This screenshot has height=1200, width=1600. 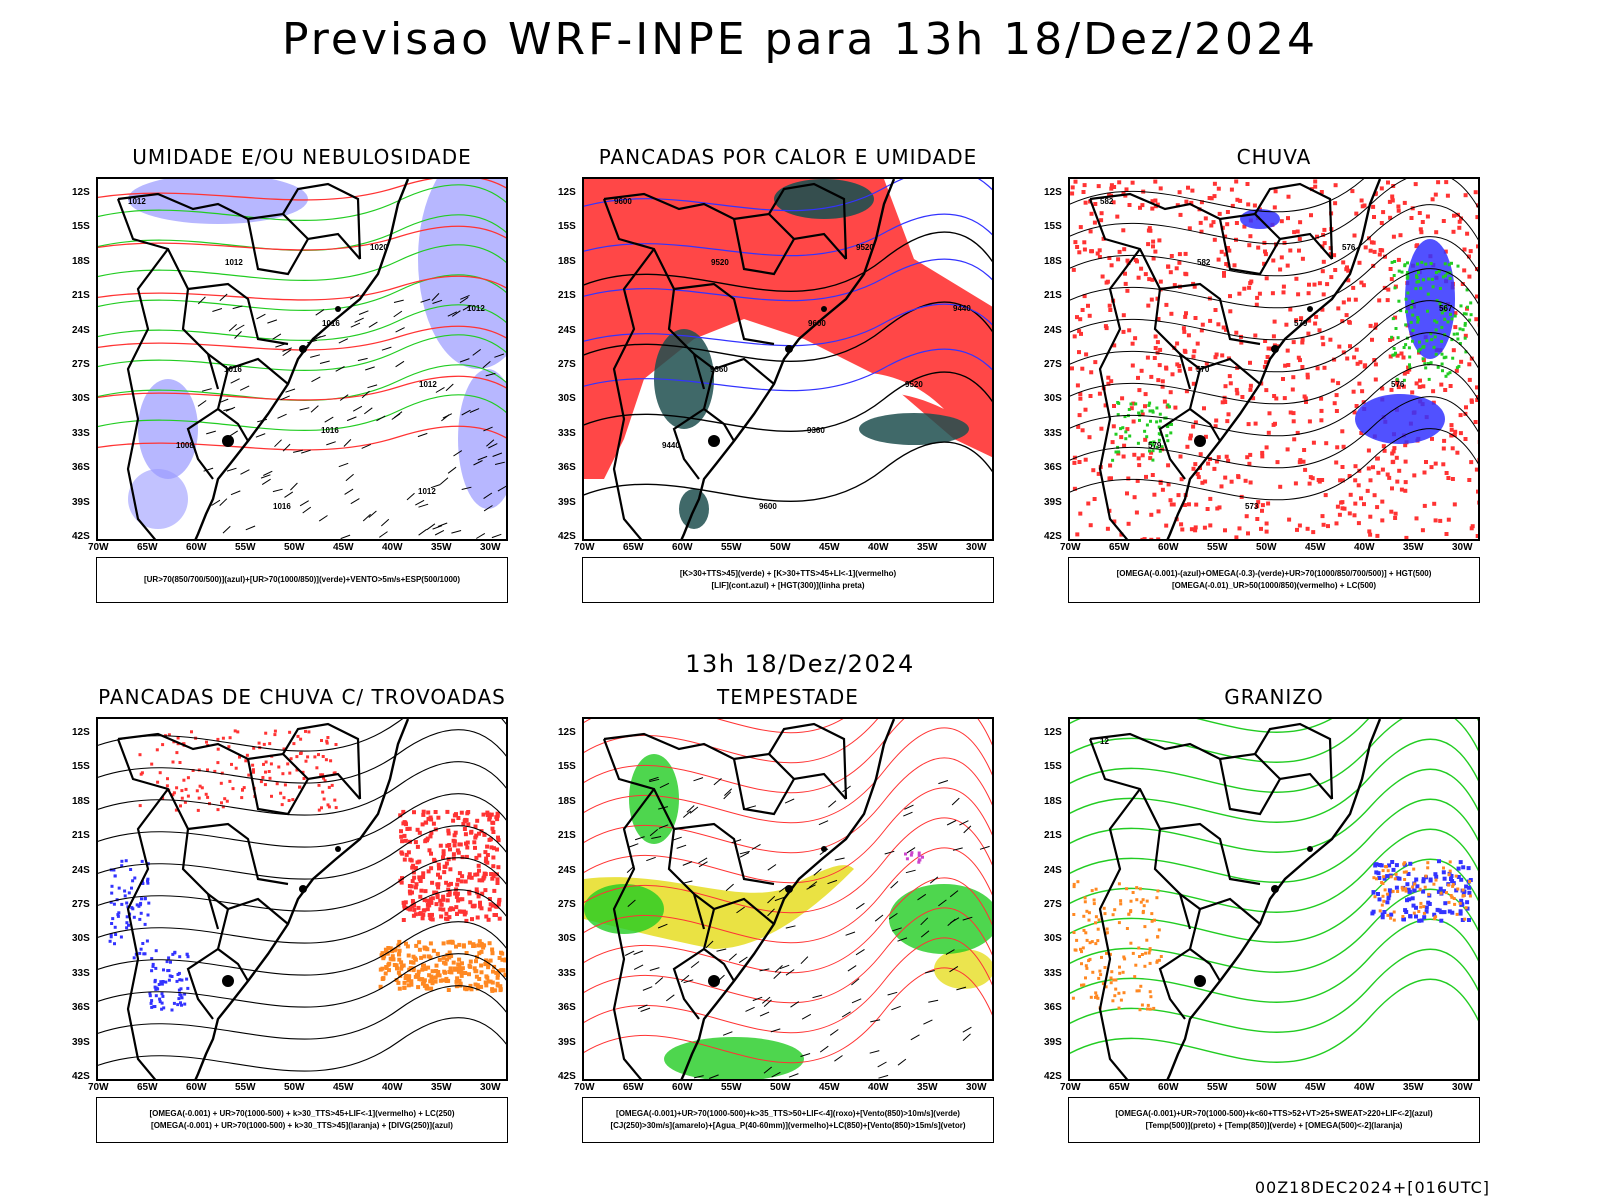 I want to click on wind-850-area, so click(x=940, y=919).